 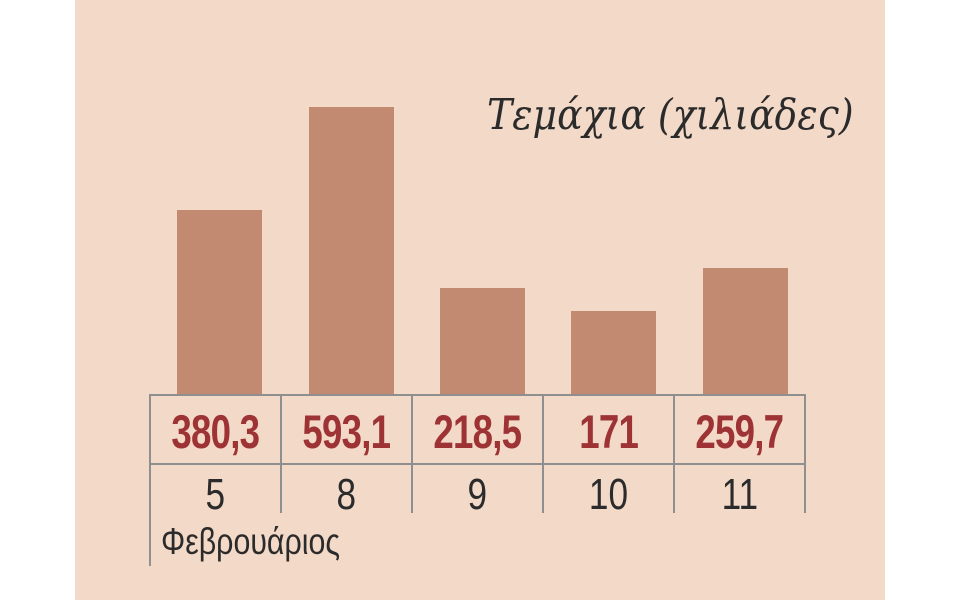 I want to click on day-label: 8, so click(x=346, y=494).